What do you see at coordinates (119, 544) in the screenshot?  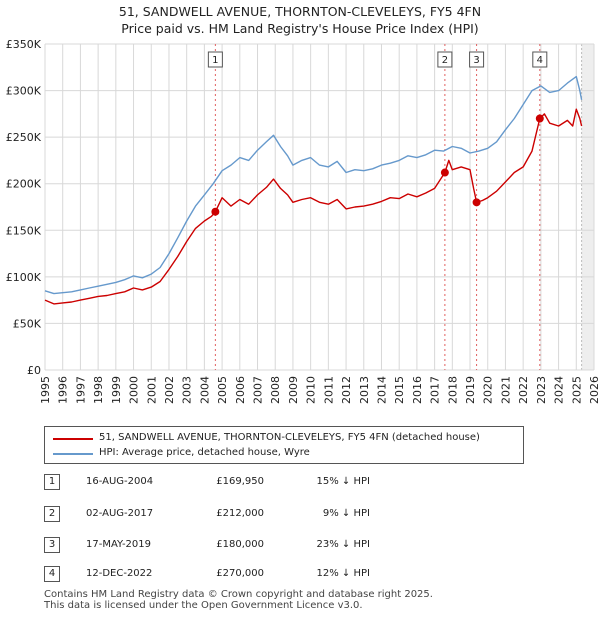 I see `sale-date: 17-MAY-2019` at bounding box center [119, 544].